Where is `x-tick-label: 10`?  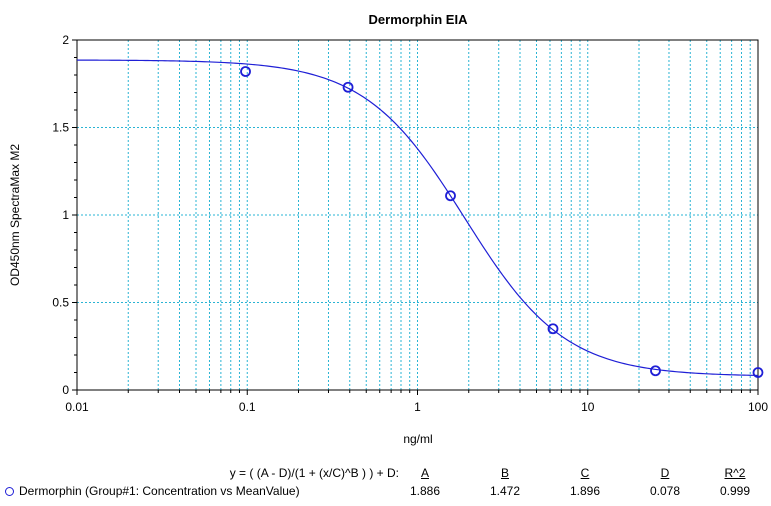 x-tick-label: 10 is located at coordinates (588, 407).